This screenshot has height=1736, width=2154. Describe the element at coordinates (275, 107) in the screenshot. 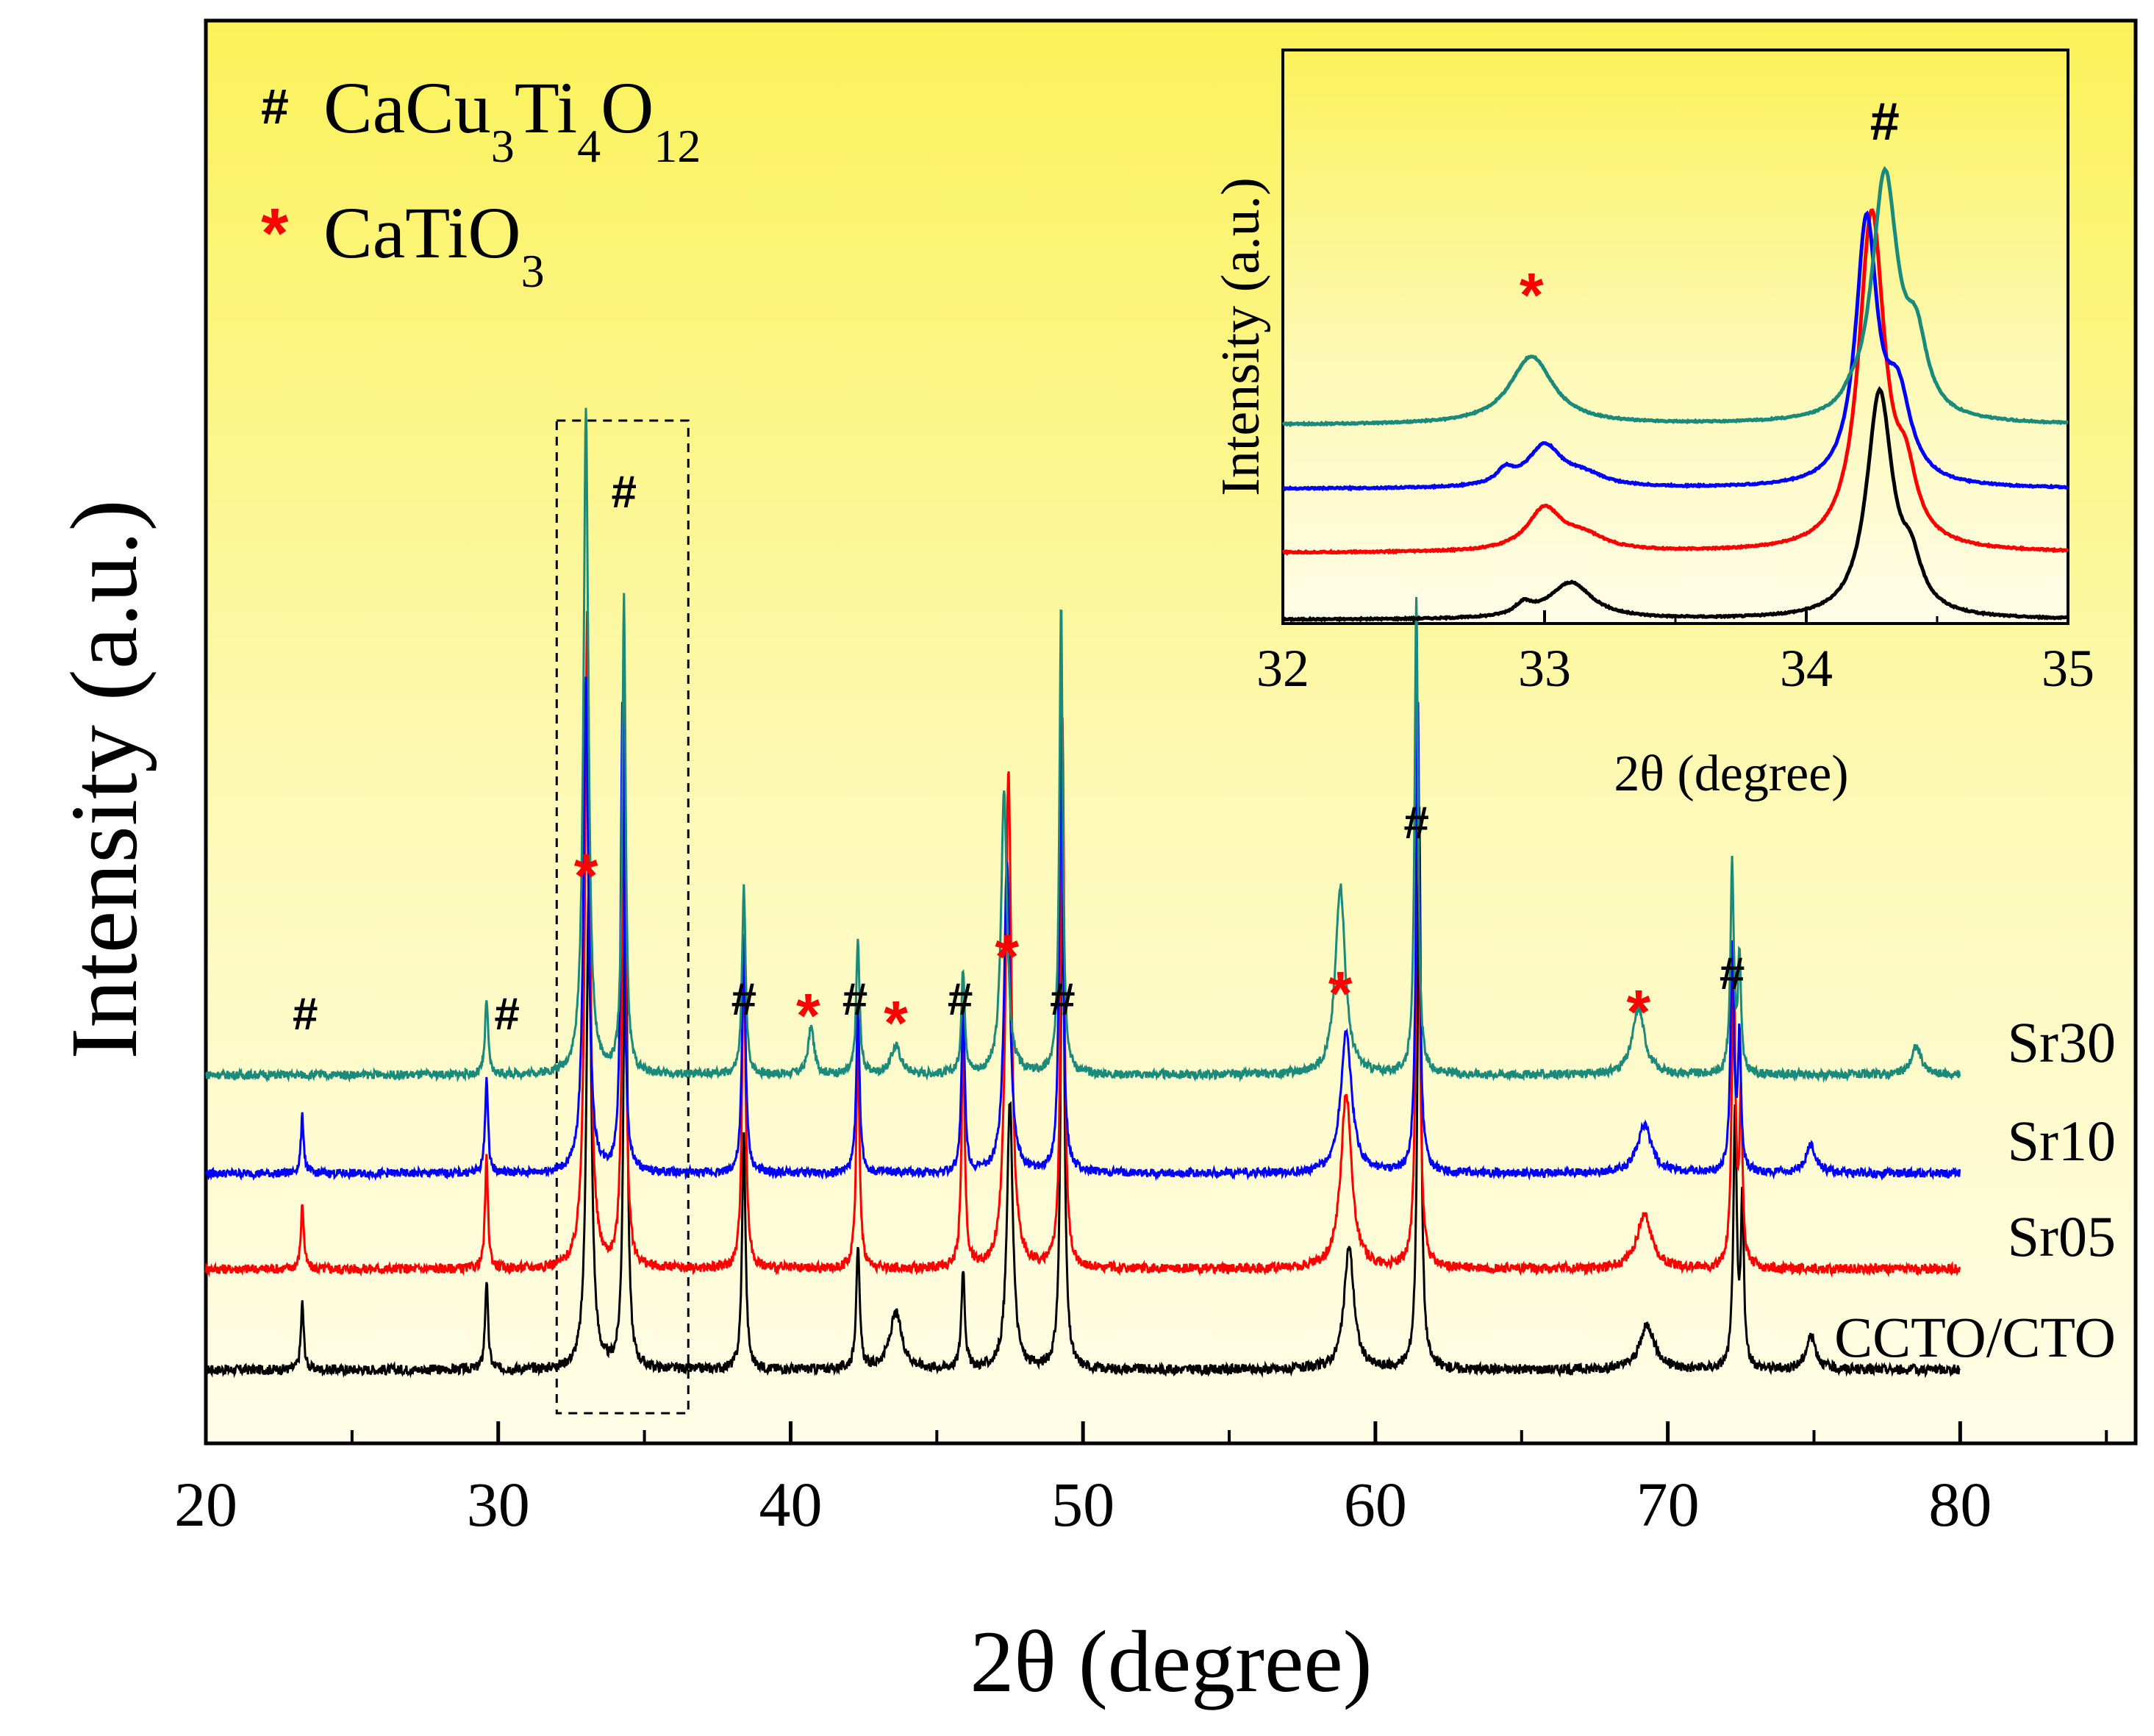

I see `legend-symbol-hash: #` at that location.